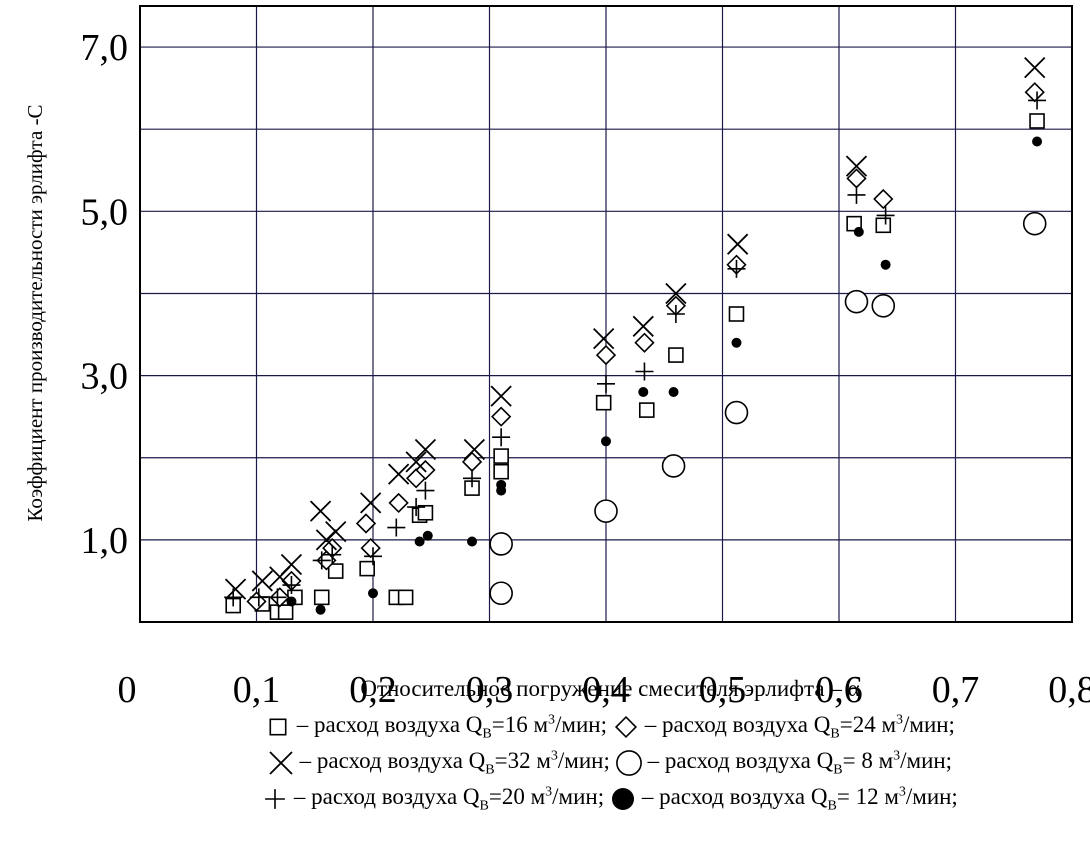 Image resolution: width=1090 pixels, height=848 pixels. I want to click on x-tick-label: 0,3, so click(490, 690).